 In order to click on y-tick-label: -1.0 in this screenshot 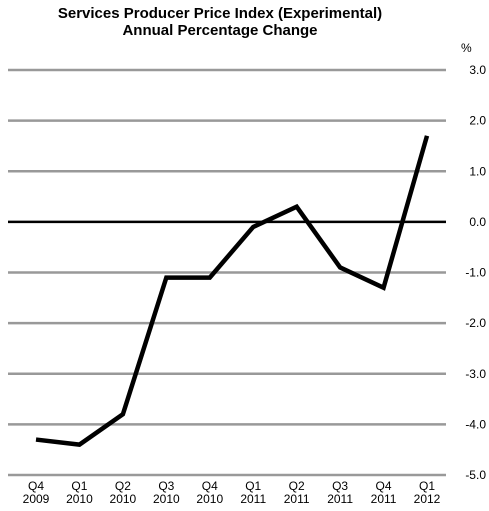, I will do `click(475, 273)`.